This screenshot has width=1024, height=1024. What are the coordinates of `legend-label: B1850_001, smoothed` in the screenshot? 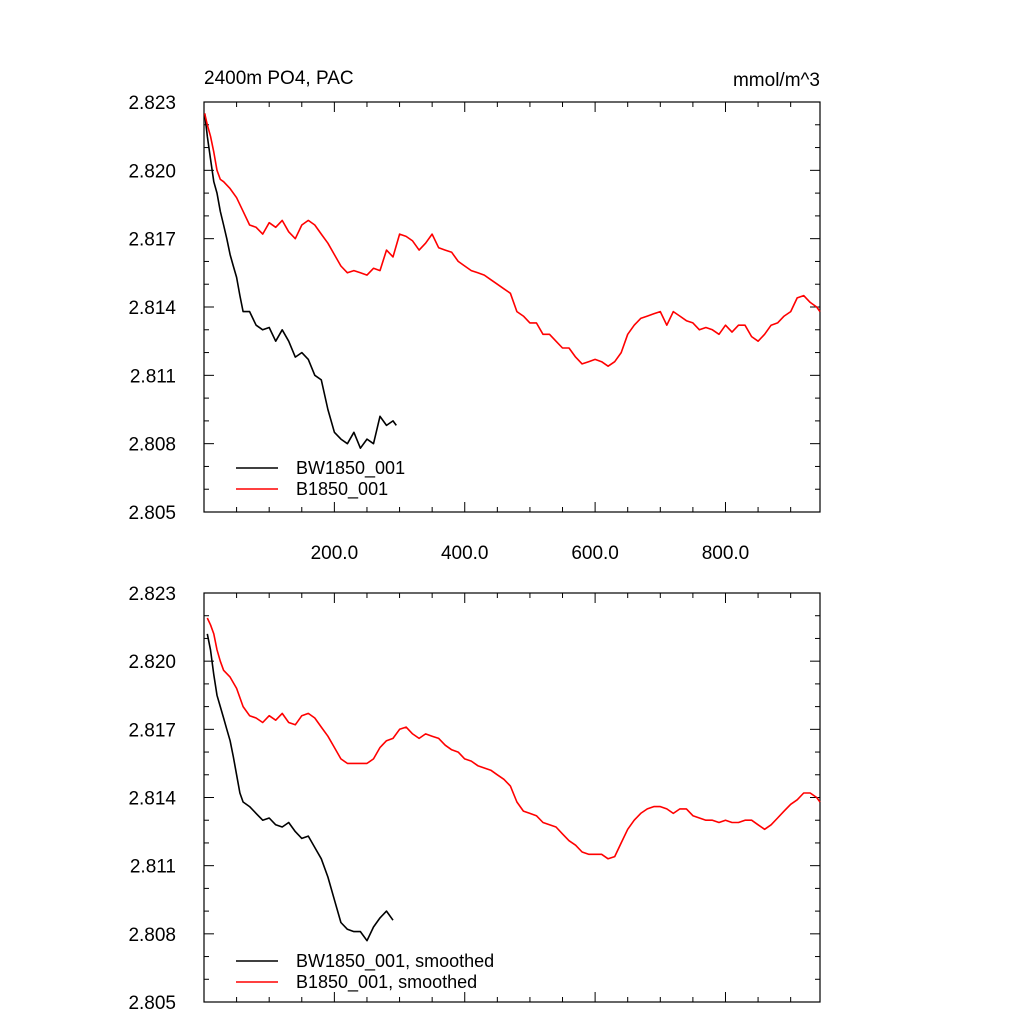 It's located at (386, 982).